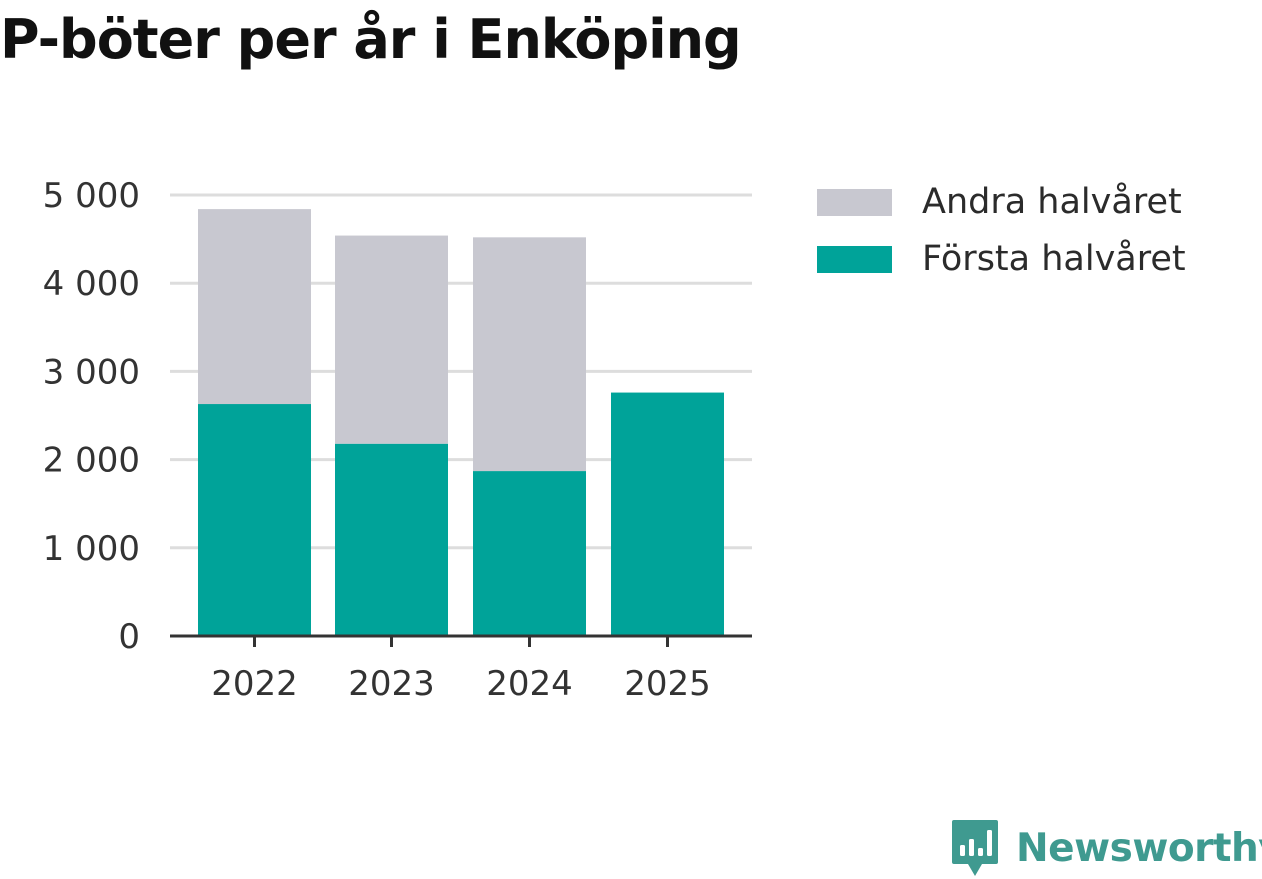 The width and height of the screenshot is (1262, 879). I want to click on x-tick-label: 2023, so click(391, 684).